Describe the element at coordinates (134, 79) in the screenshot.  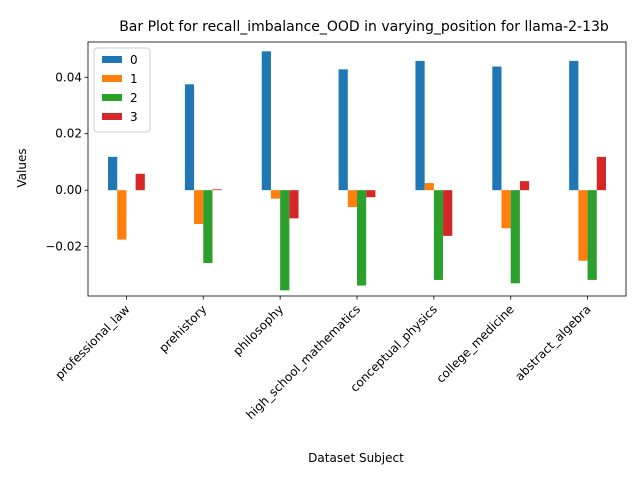
I see `legend-label-1: 1` at that location.